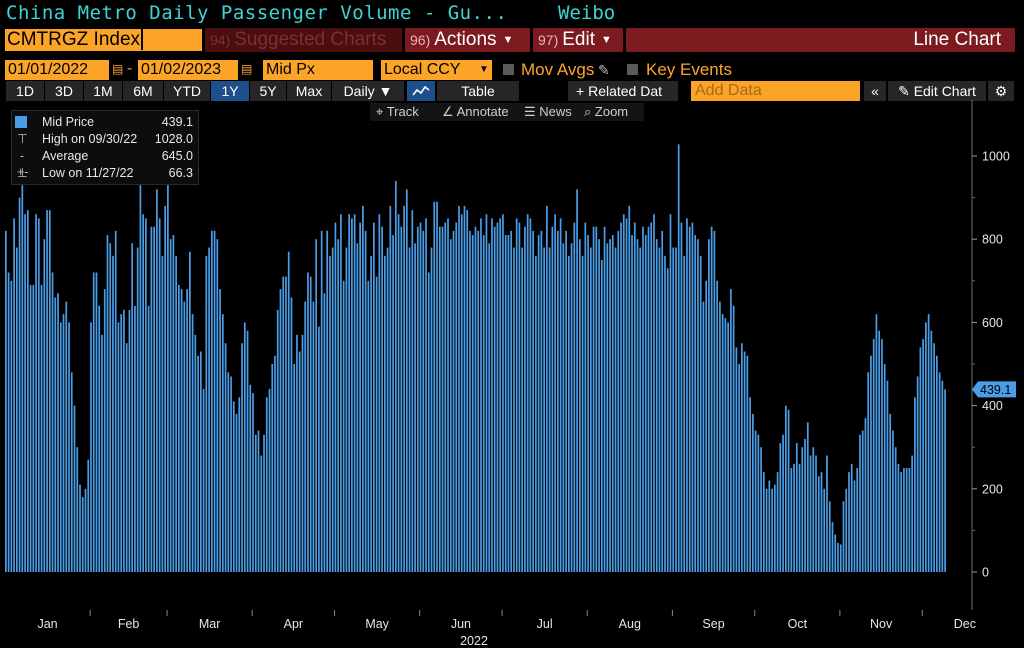  What do you see at coordinates (508, 69) in the screenshot?
I see `mov-avgs-checkbox` at bounding box center [508, 69].